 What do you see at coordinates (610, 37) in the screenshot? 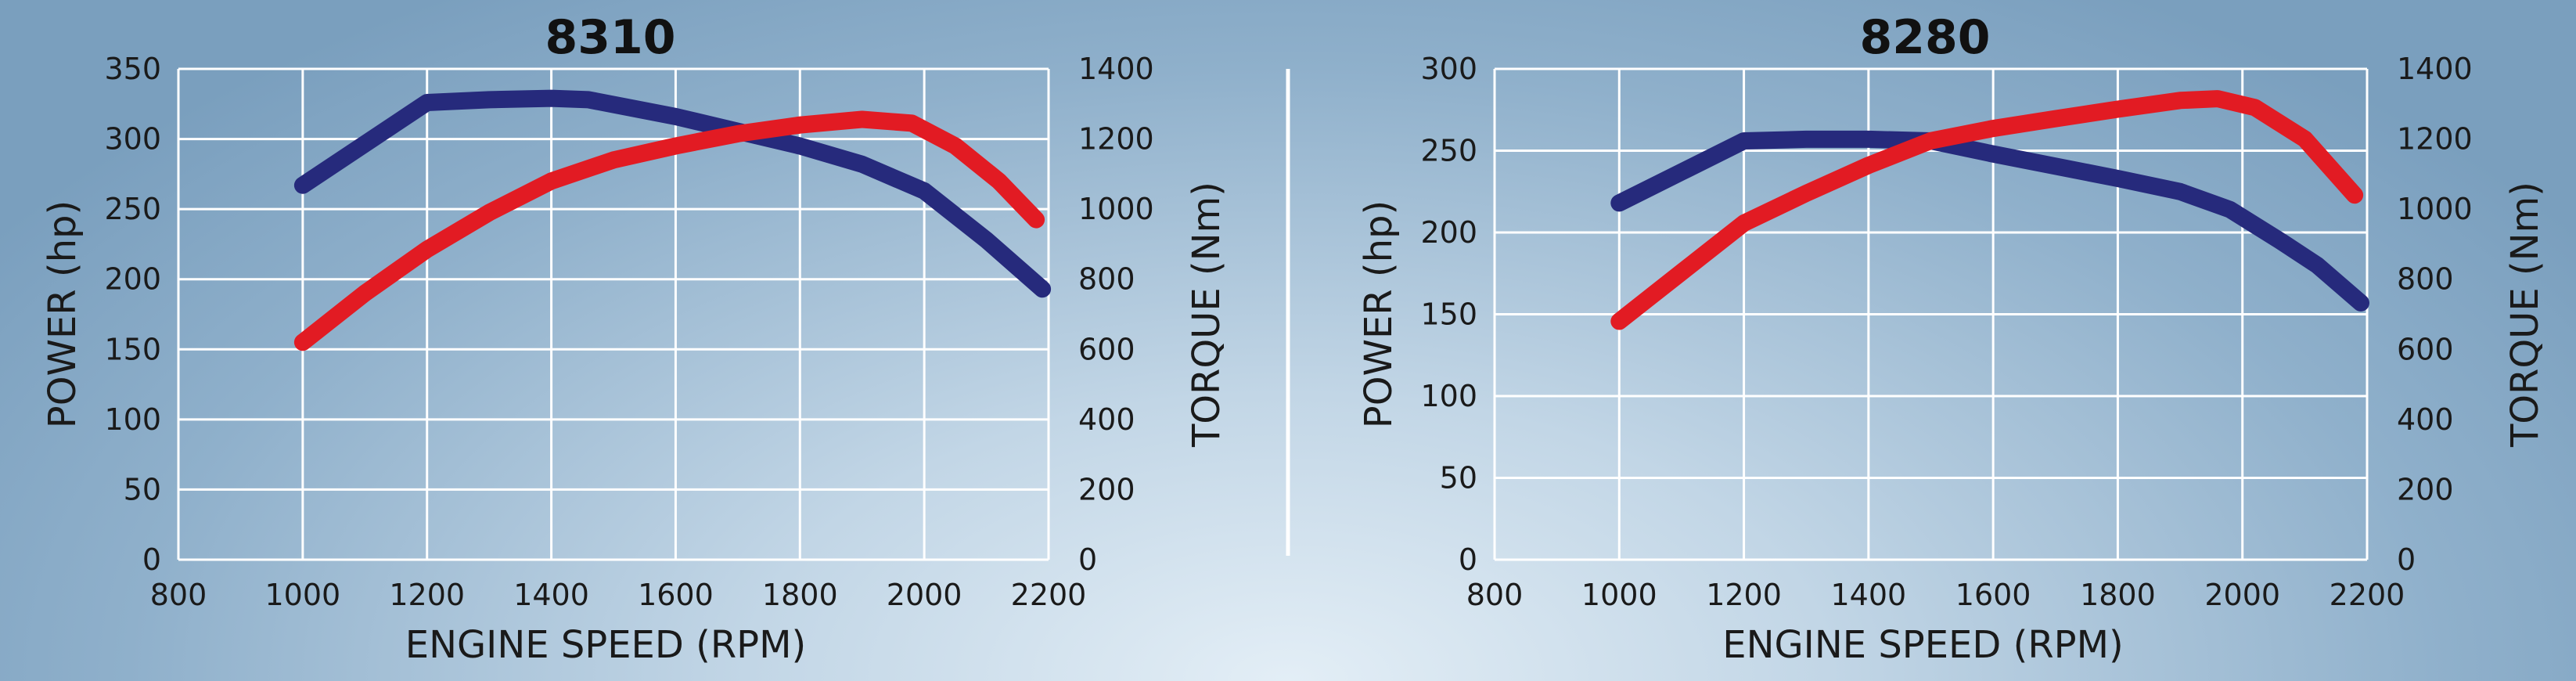
I see `chart-title: 8310` at bounding box center [610, 37].